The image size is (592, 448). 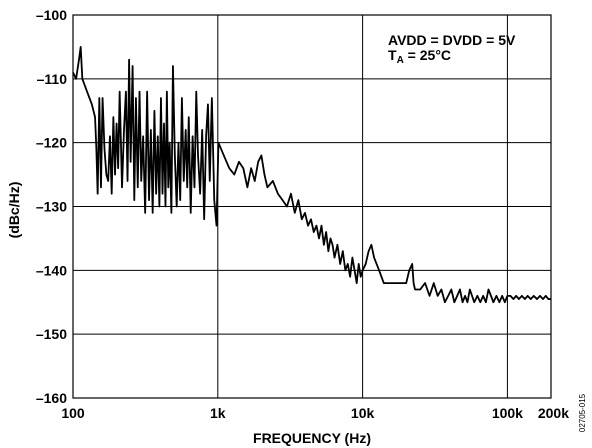 I want to click on y-tick-labels: –100 –110 –120 –130 –140 –150 –160, so click(x=51, y=206).